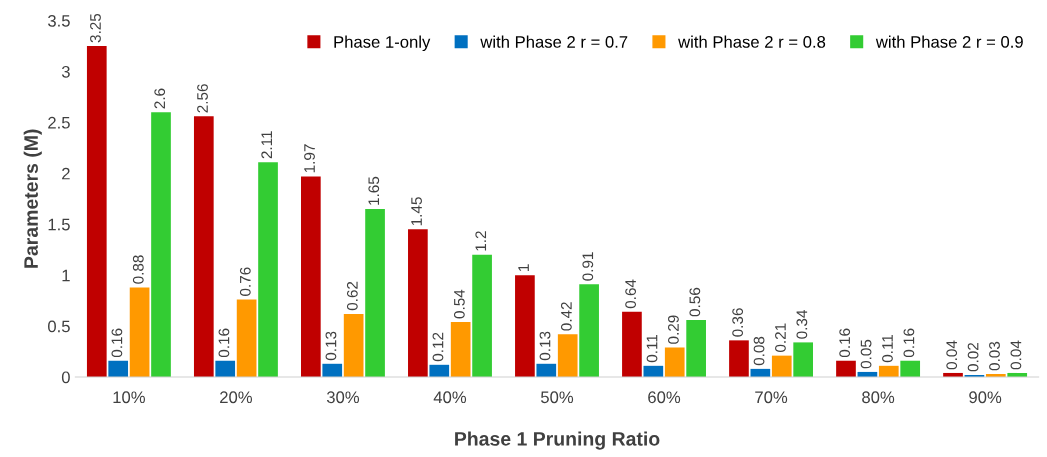 This screenshot has width=1047, height=457. I want to click on data-label: 2.56, so click(202, 98).